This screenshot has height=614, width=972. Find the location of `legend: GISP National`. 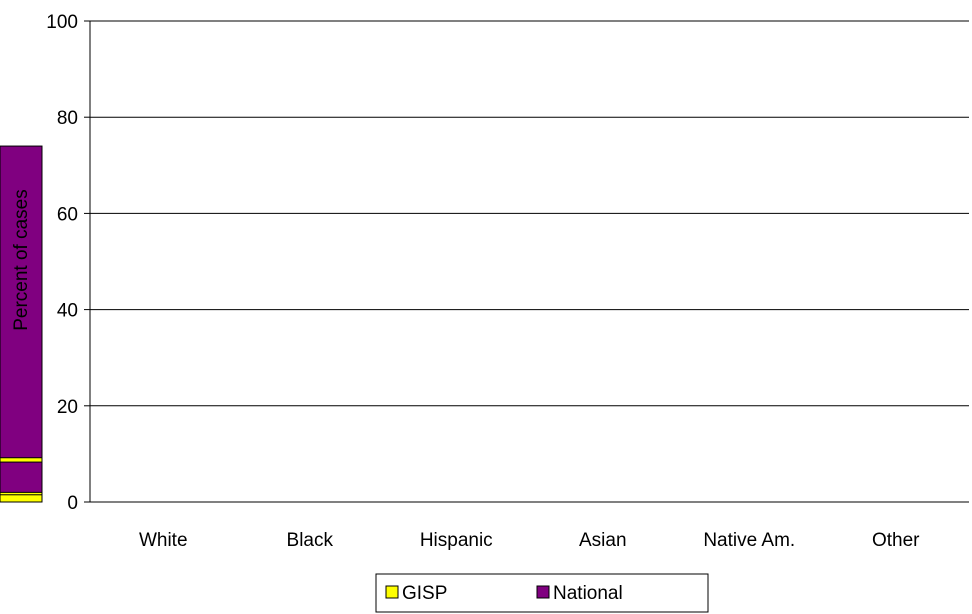

legend: GISP National is located at coordinates (542, 593).